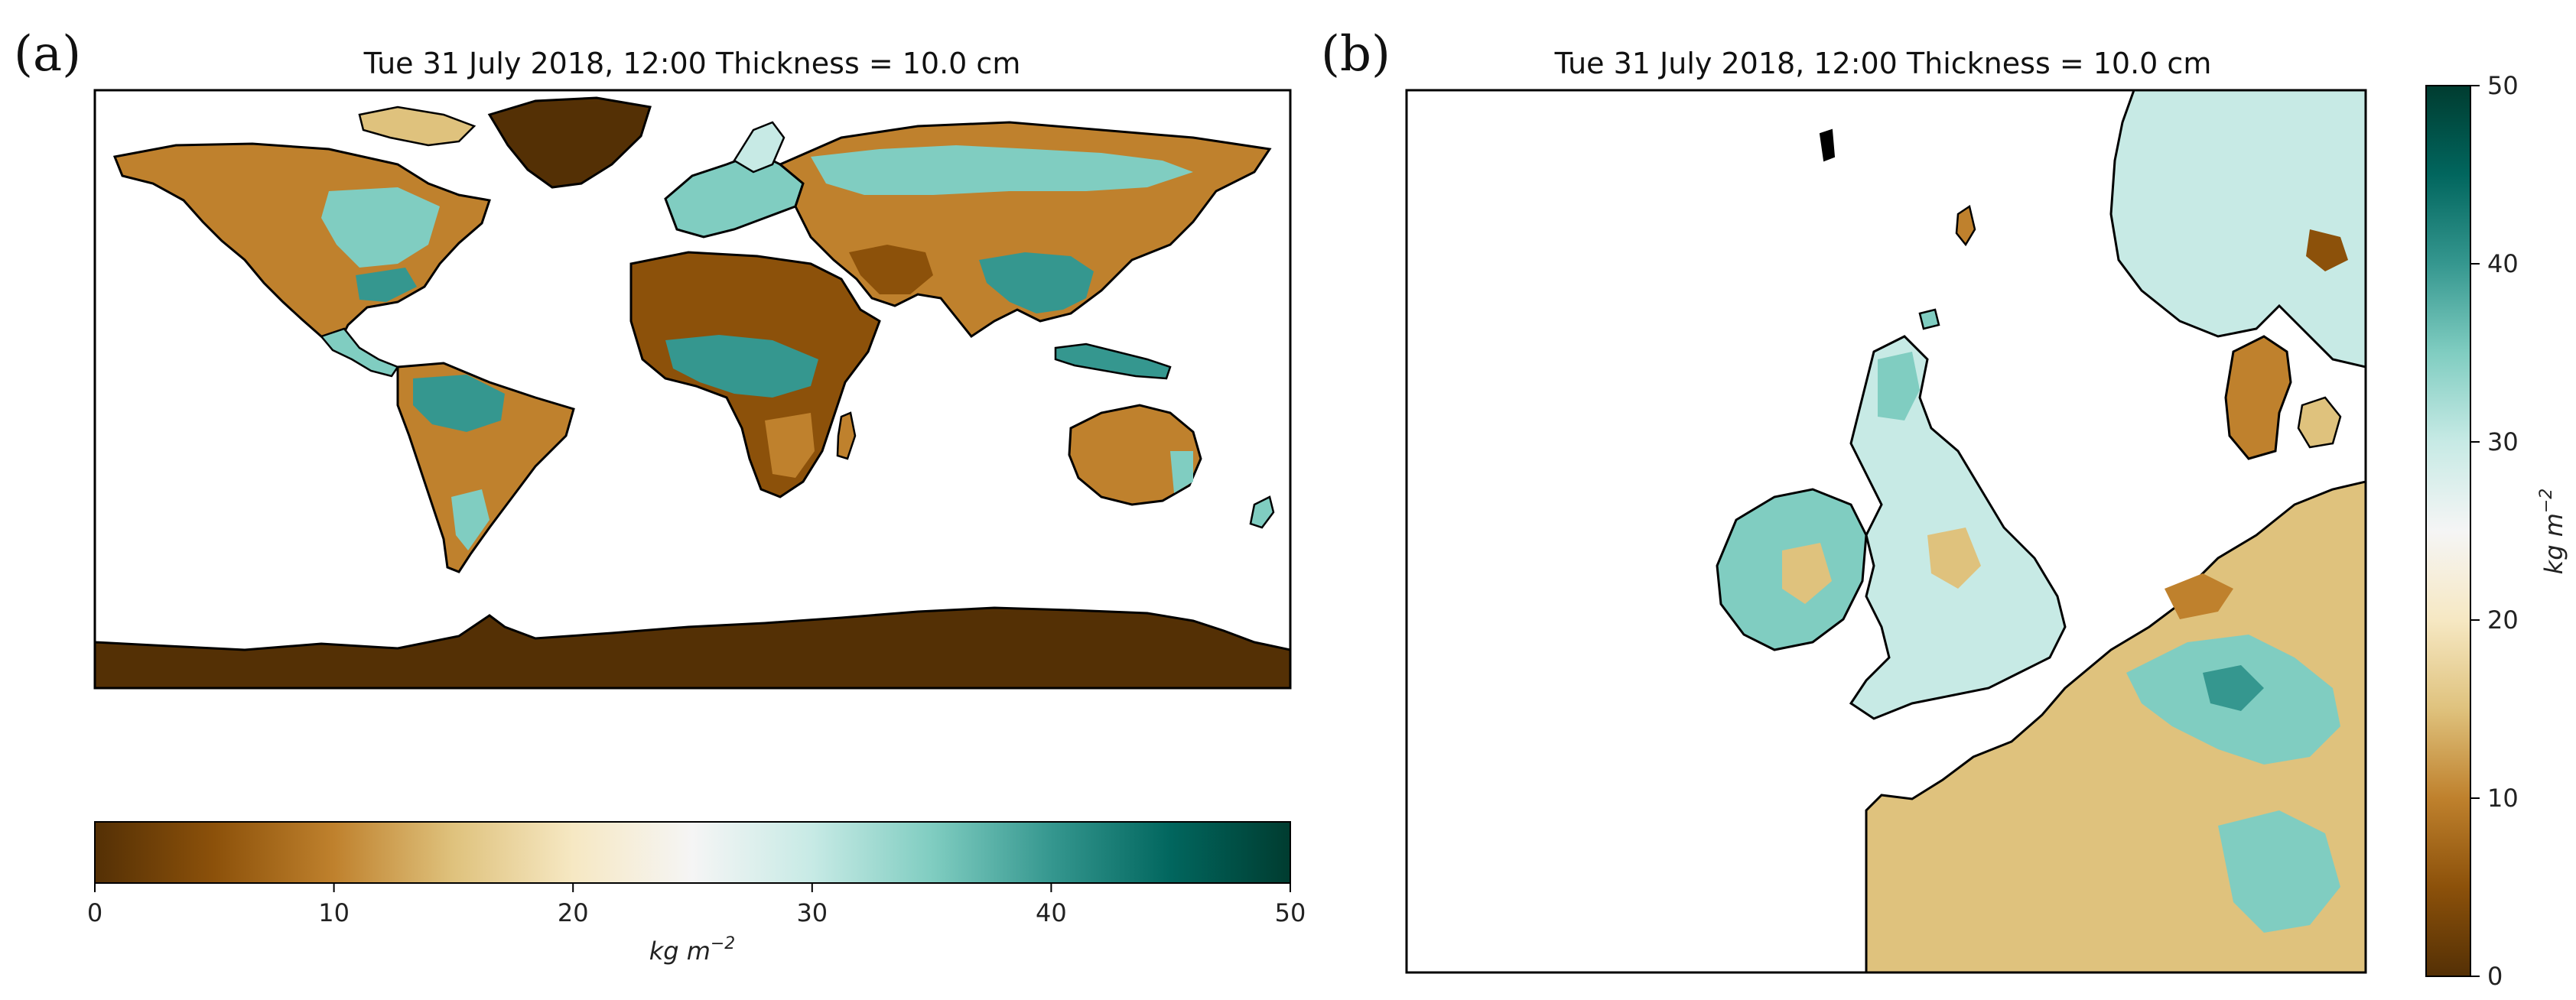  Describe the element at coordinates (386, 285) in the screenshot. I see `land-north-america-southeast` at that location.